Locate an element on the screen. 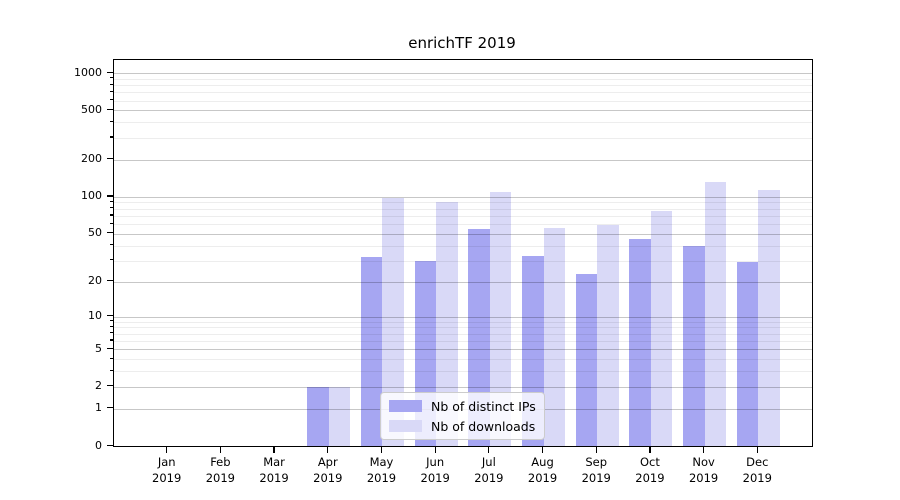 Image resolution: width=900 pixels, height=500 pixels. bar-distinct-ips-sep is located at coordinates (586, 360).